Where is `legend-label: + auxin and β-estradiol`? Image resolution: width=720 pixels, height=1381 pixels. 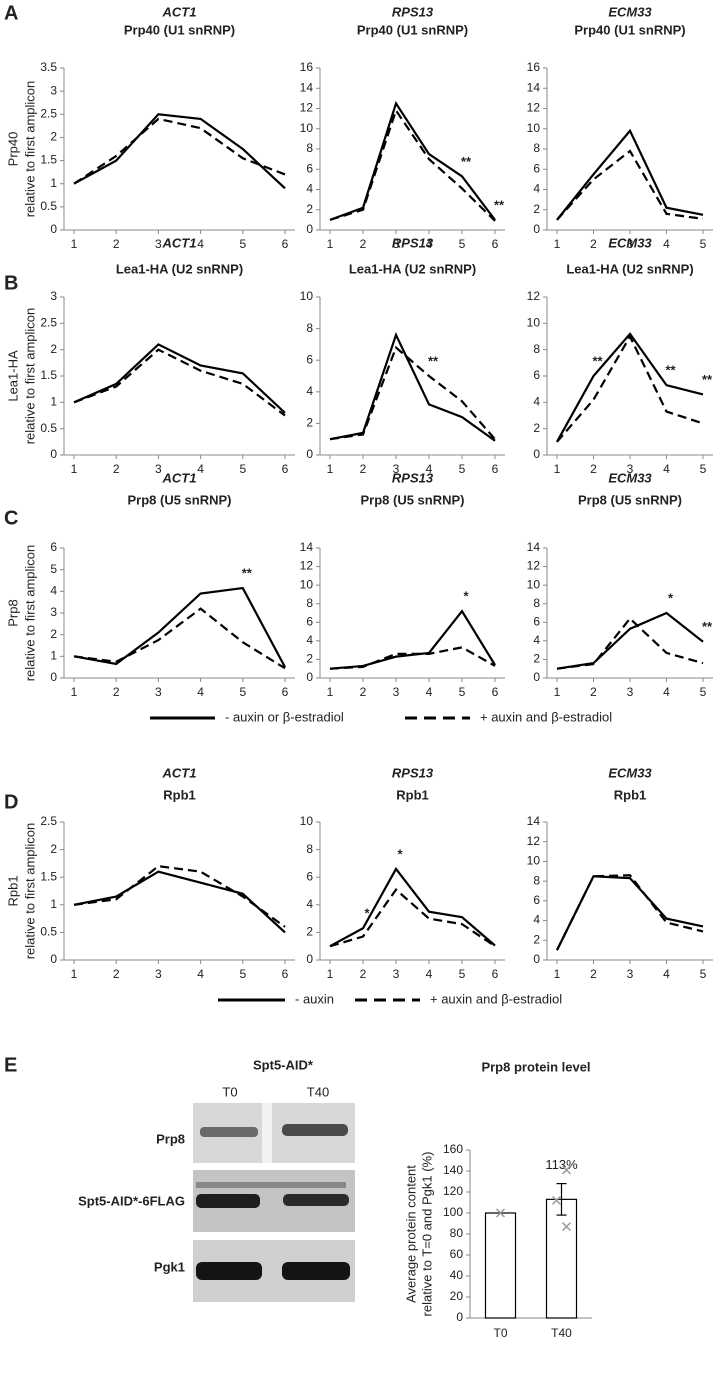 legend-label: + auxin and β-estradiol is located at coordinates (546, 716).